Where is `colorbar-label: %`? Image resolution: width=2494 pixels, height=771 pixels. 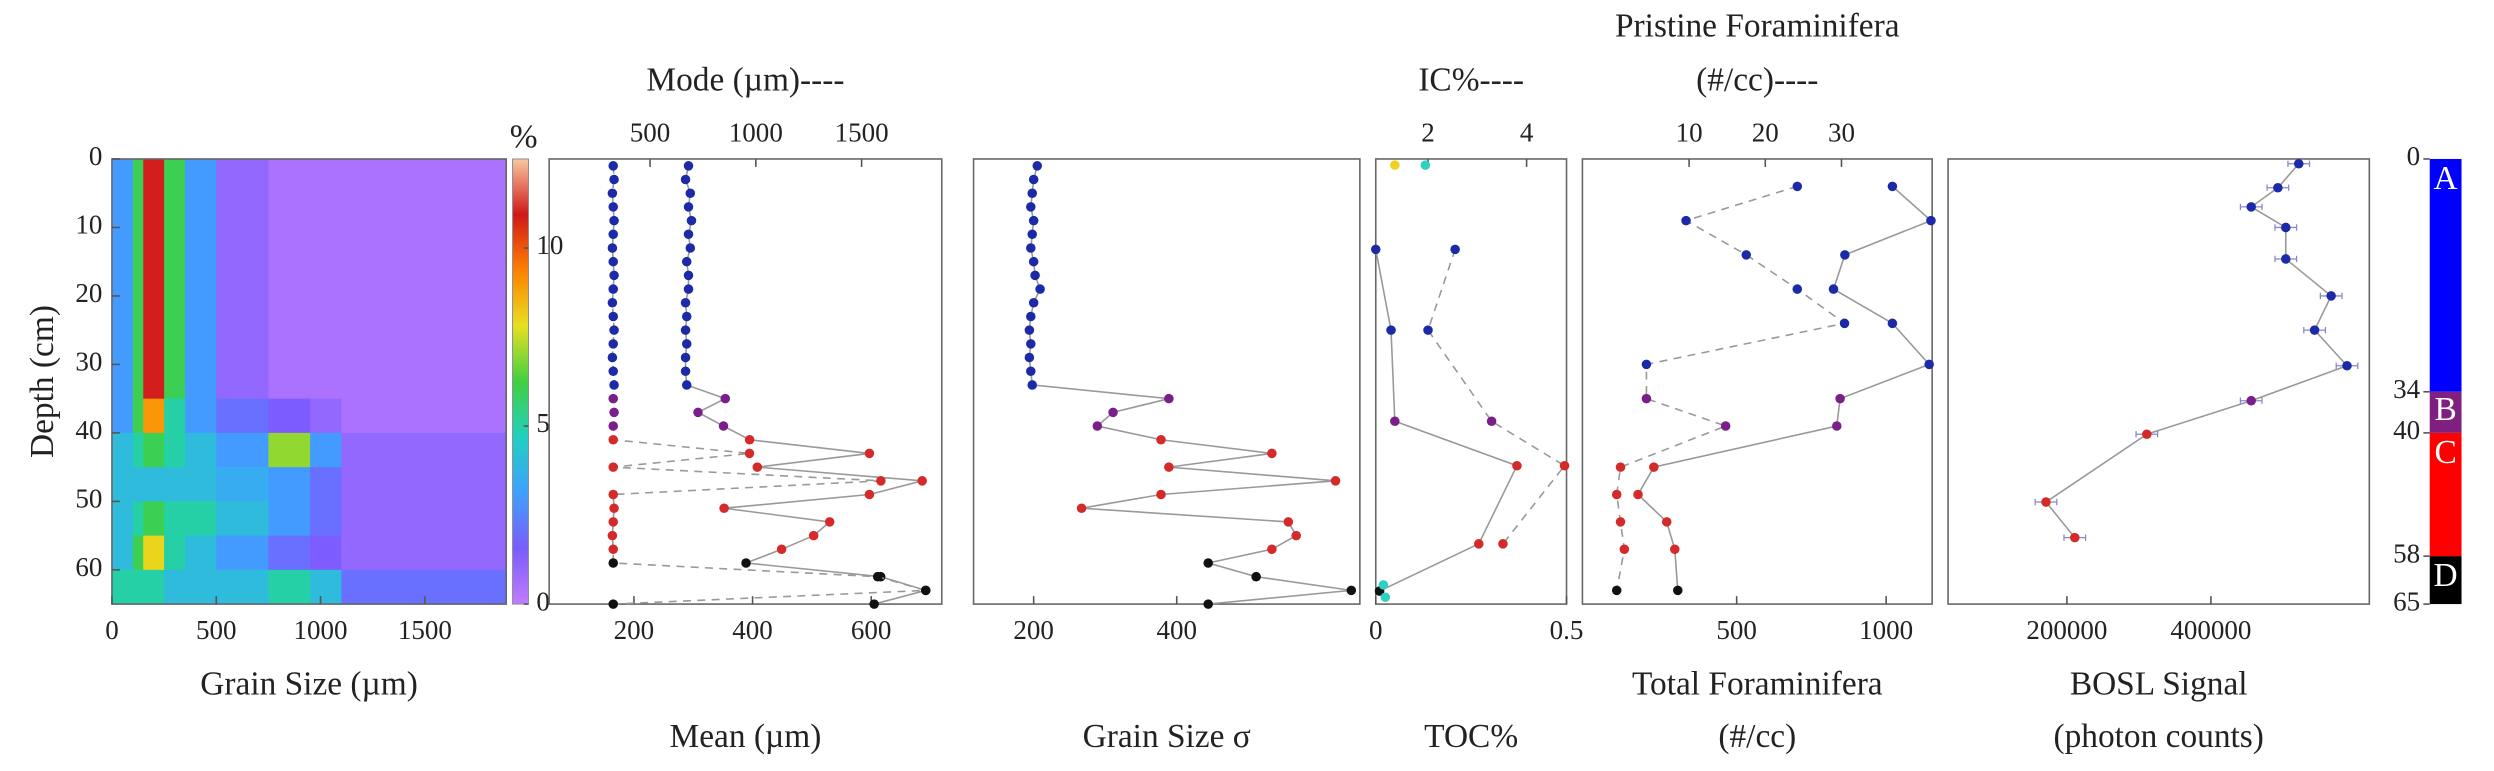 colorbar-label: % is located at coordinates (524, 137).